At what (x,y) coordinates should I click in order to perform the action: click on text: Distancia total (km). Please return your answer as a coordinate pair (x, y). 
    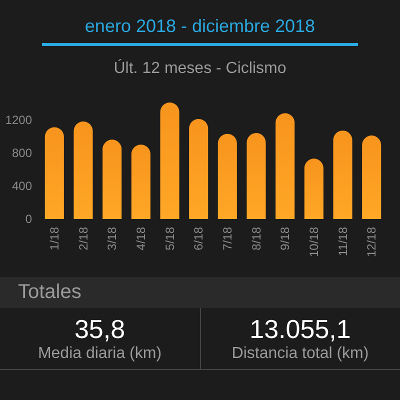
    Looking at the image, I should click on (300, 354).